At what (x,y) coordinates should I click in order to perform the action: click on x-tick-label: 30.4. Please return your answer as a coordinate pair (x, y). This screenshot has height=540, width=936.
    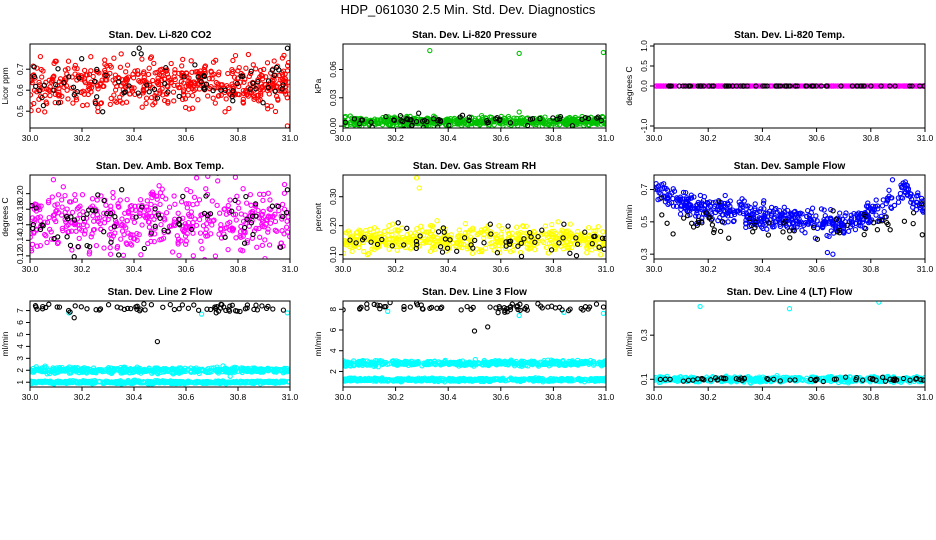
    Looking at the image, I should click on (134, 269).